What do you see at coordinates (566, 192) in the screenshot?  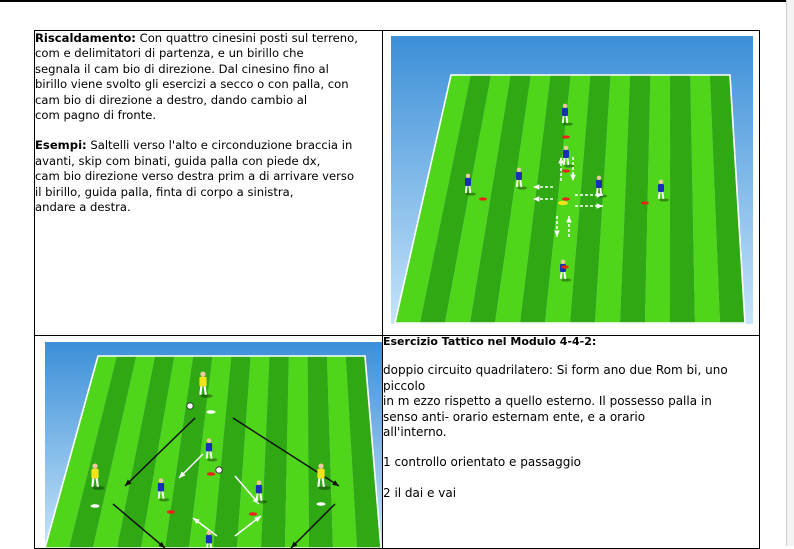 I see `warmup-players` at bounding box center [566, 192].